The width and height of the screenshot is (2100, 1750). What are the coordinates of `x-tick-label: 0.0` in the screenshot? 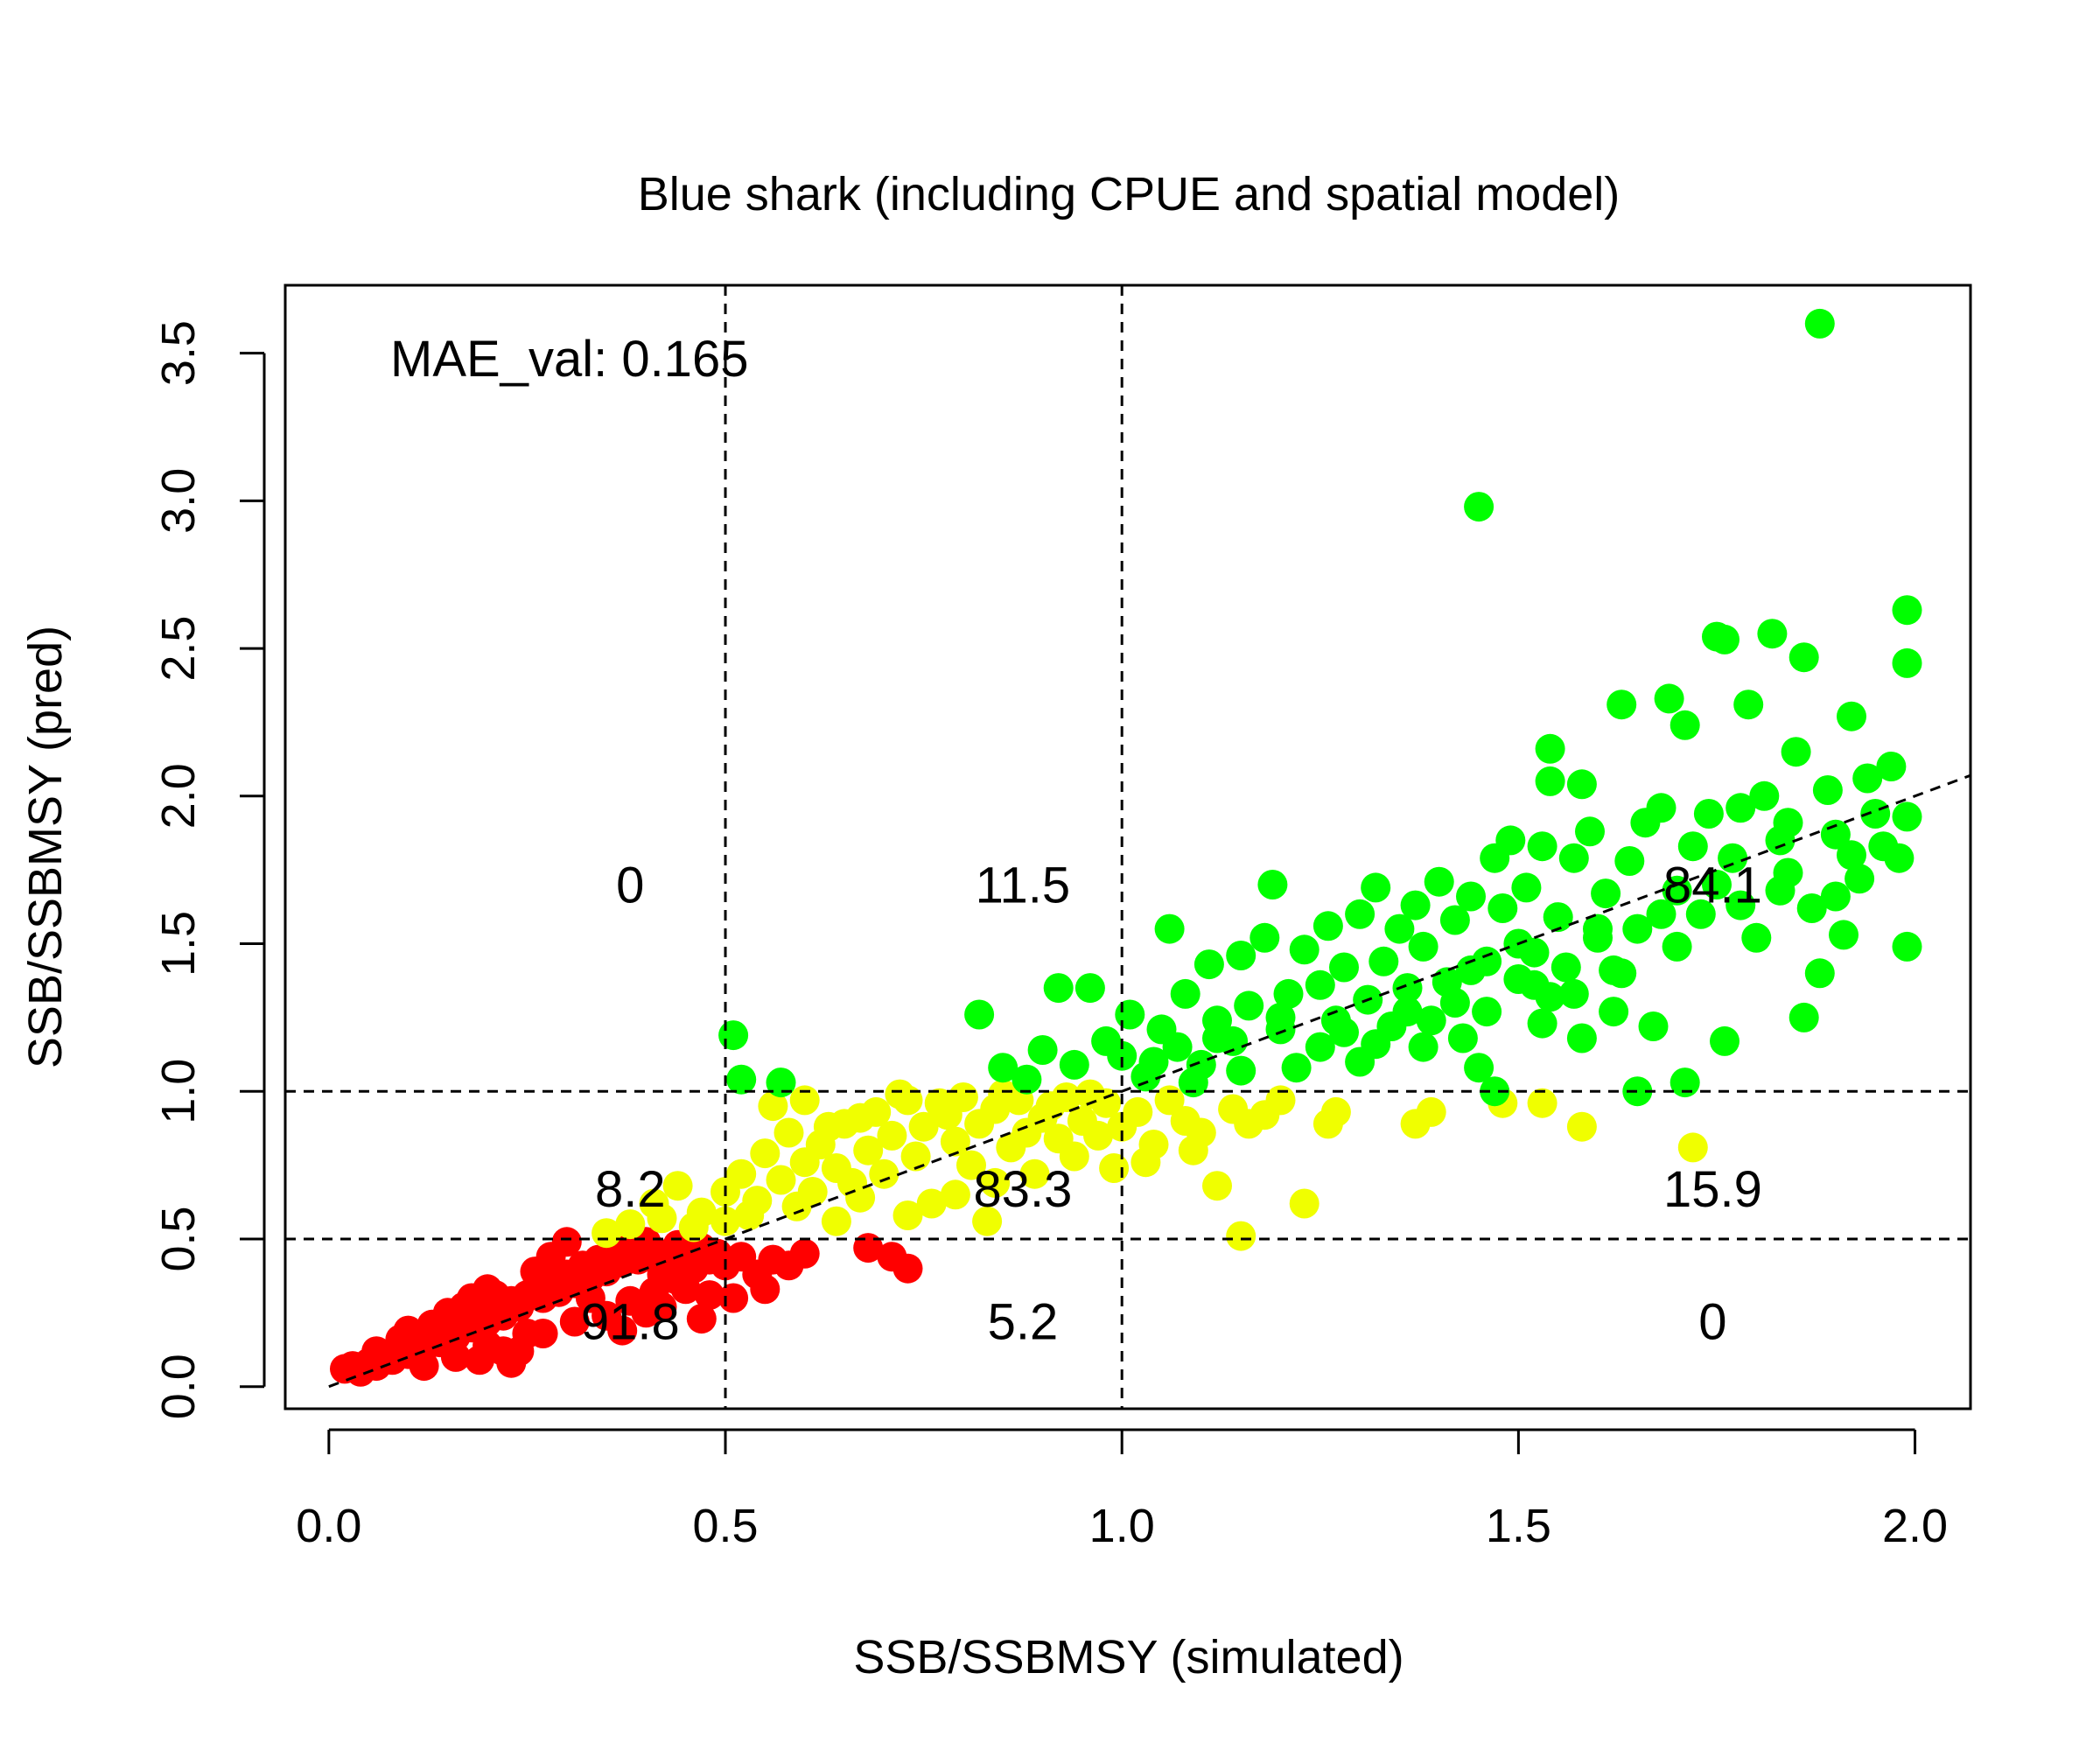 It's located at (328, 1526).